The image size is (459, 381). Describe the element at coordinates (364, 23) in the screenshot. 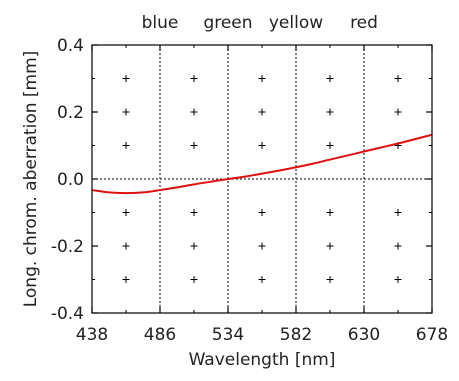

I see `color-band-label-red: red` at that location.